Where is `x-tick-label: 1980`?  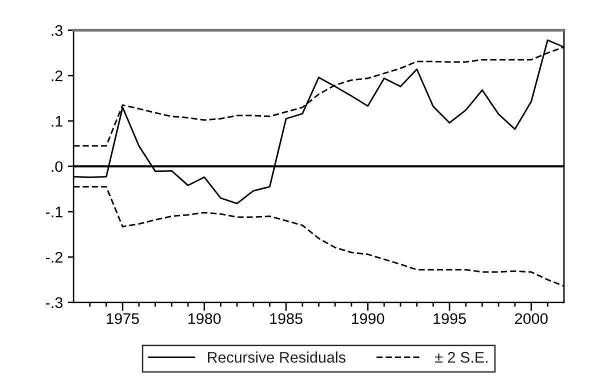 x-tick-label: 1980 is located at coordinates (204, 318).